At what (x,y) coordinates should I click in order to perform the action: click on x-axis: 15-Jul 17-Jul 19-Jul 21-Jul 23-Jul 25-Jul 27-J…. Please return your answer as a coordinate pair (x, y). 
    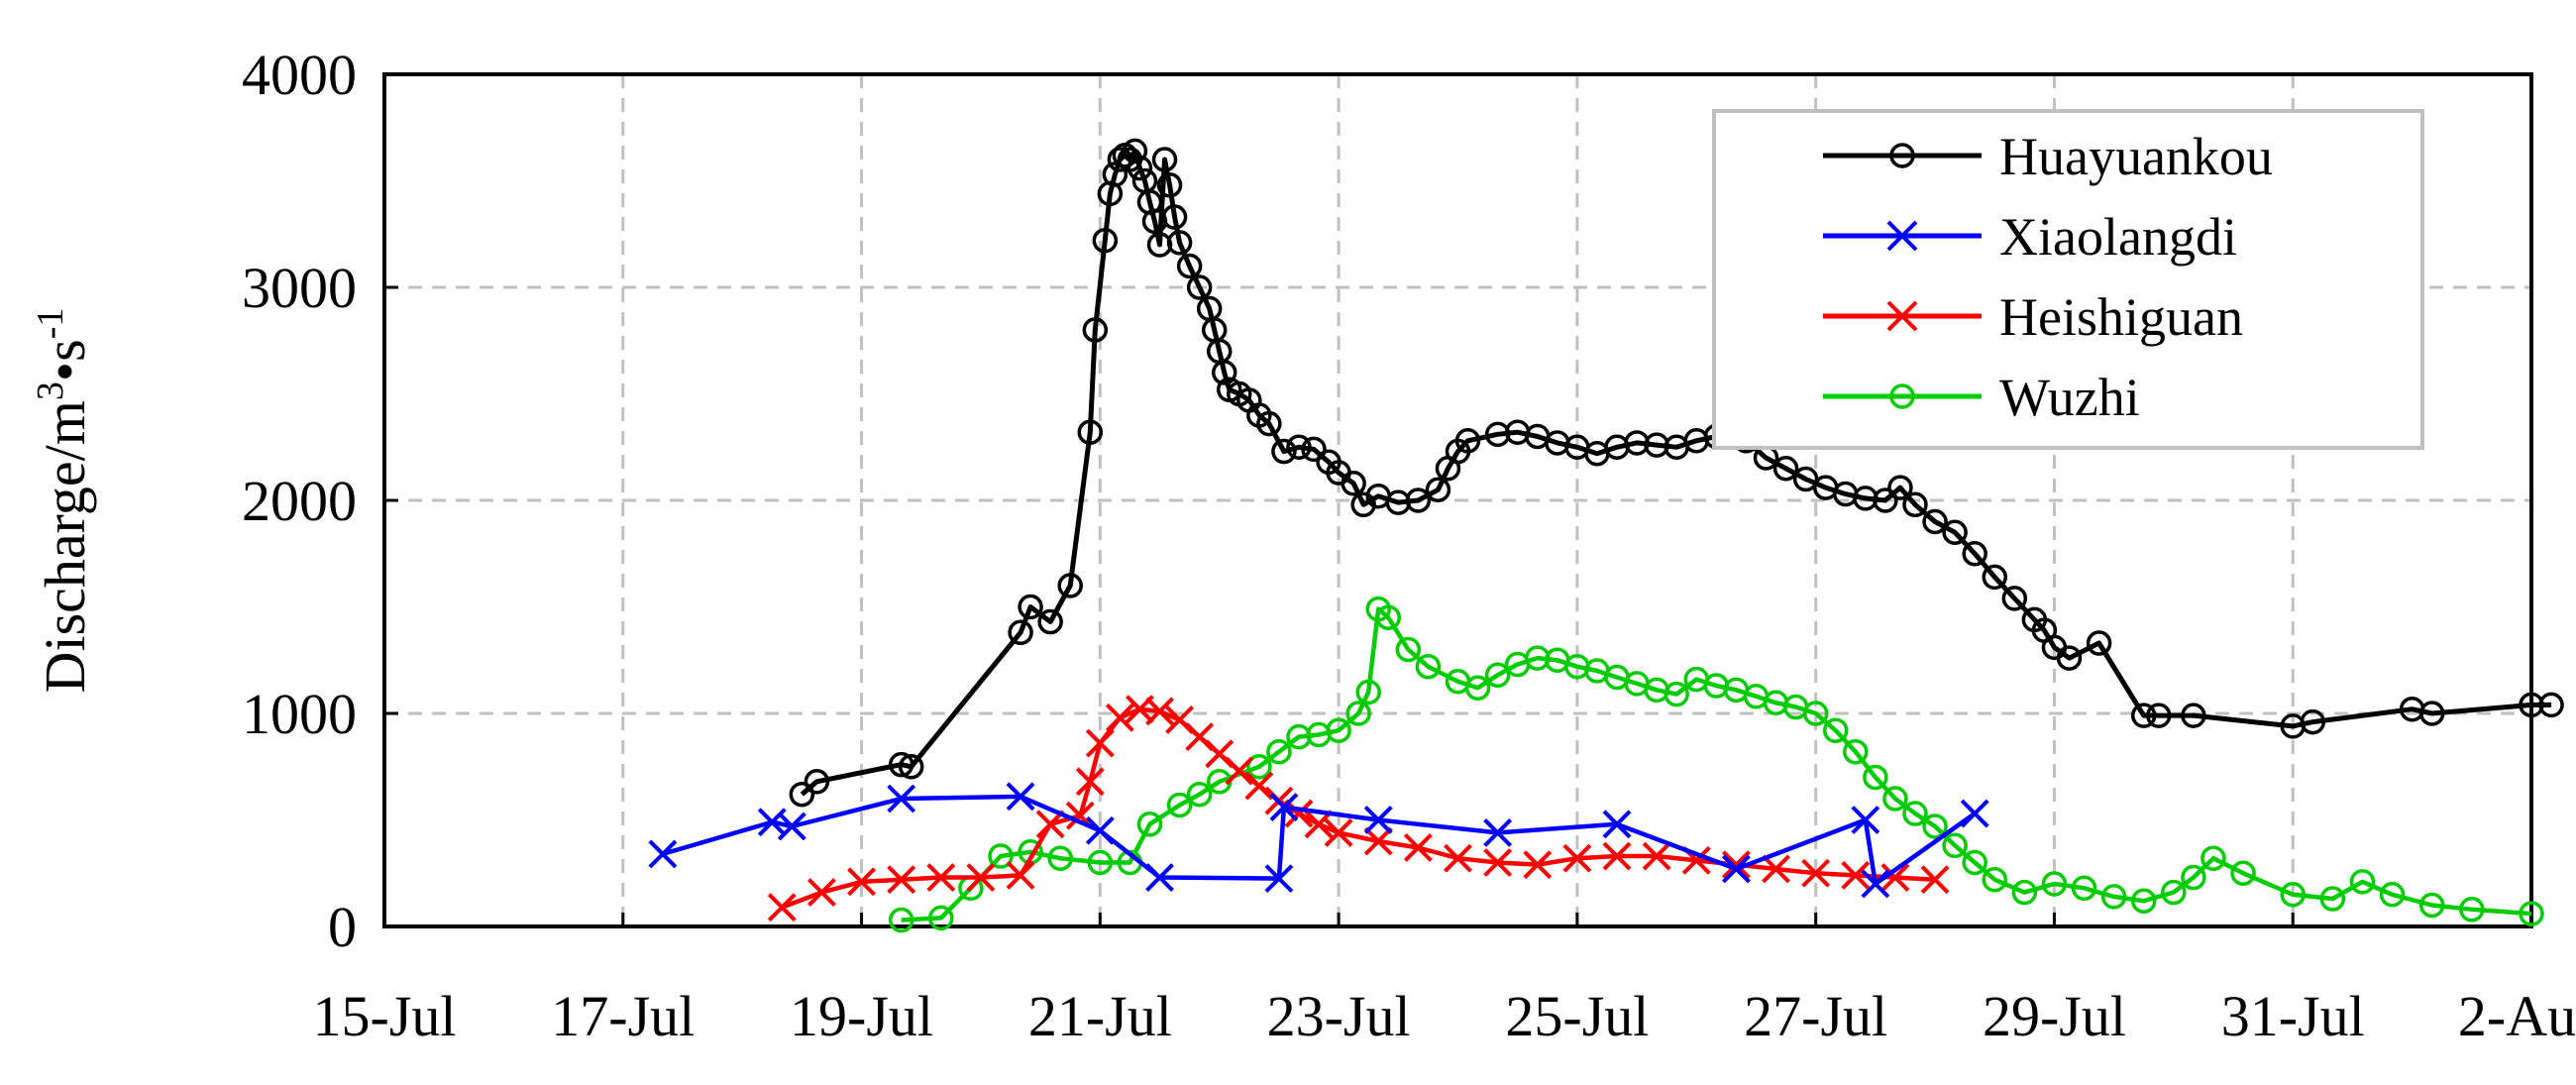
    Looking at the image, I should click on (1444, 980).